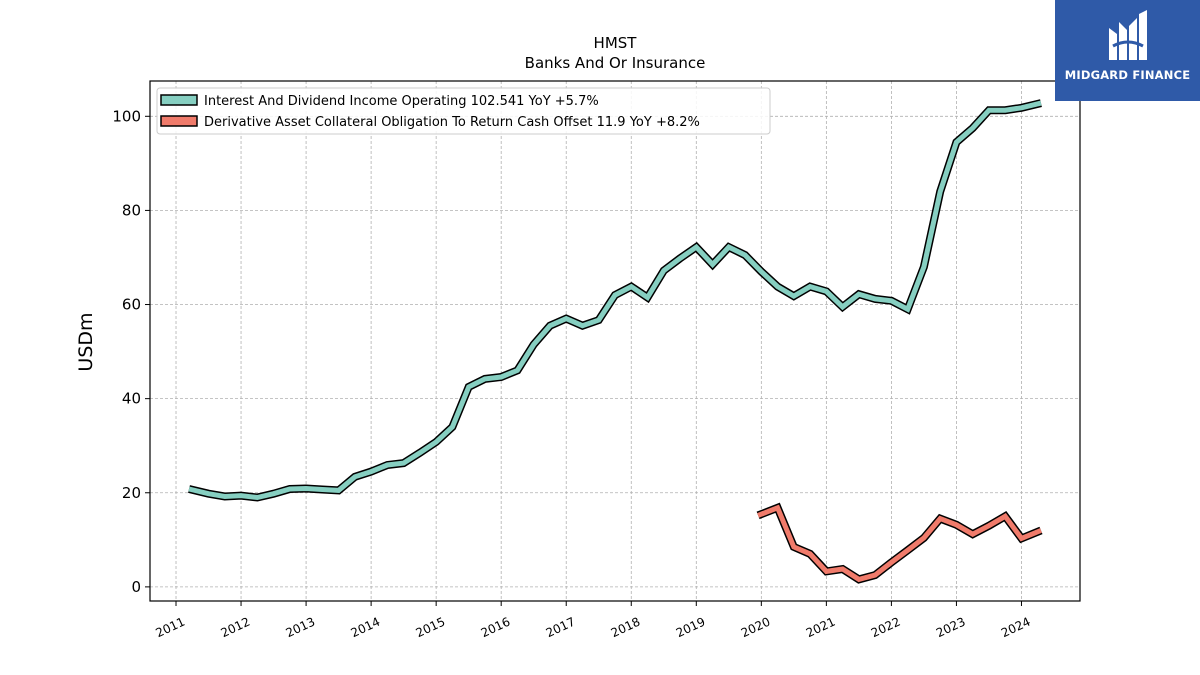 This screenshot has width=1200, height=675. What do you see at coordinates (951, 628) in the screenshot?
I see `x-tick-label: 2023` at bounding box center [951, 628].